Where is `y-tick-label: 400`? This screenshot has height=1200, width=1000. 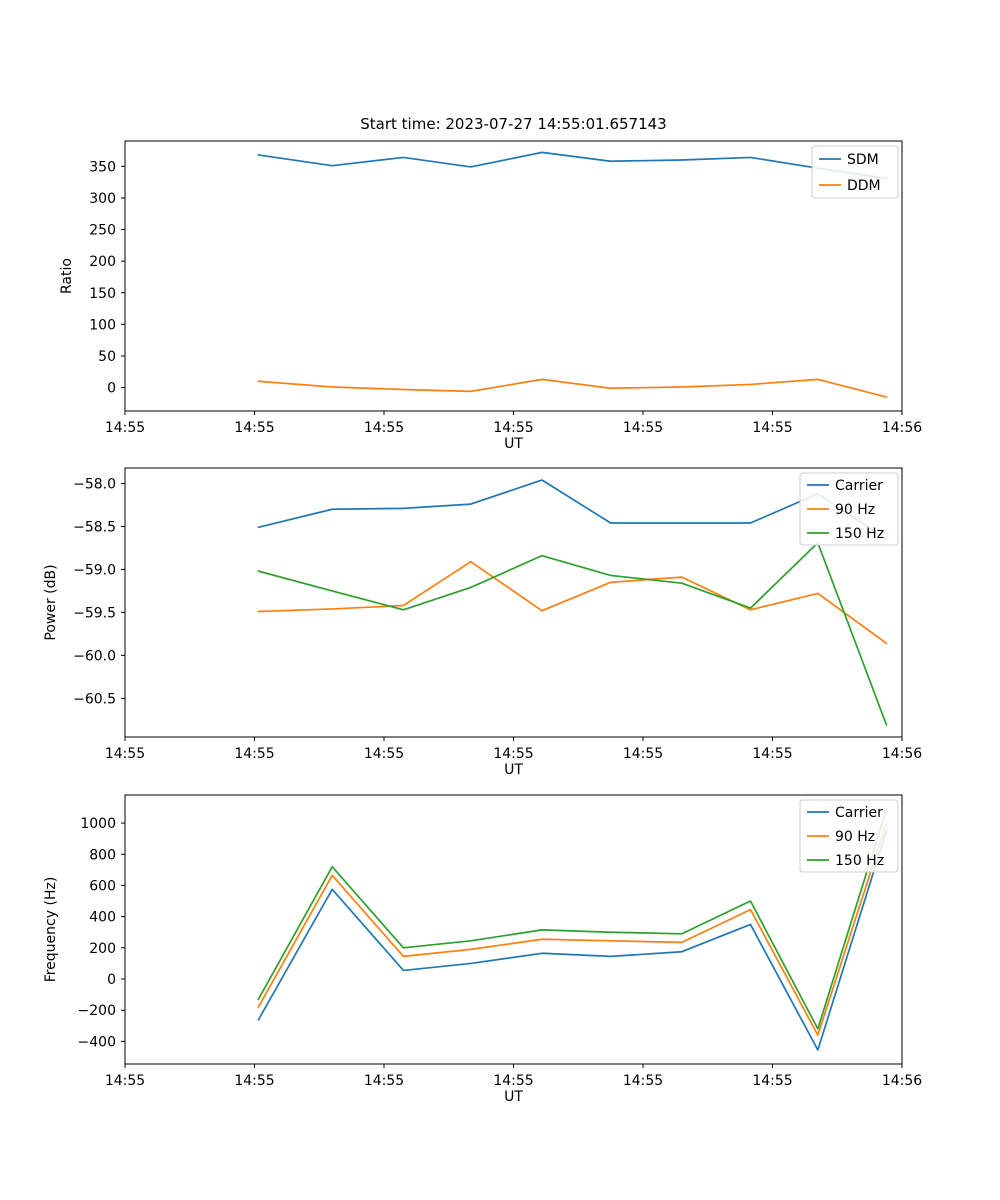 y-tick-label: 400 is located at coordinates (102, 918).